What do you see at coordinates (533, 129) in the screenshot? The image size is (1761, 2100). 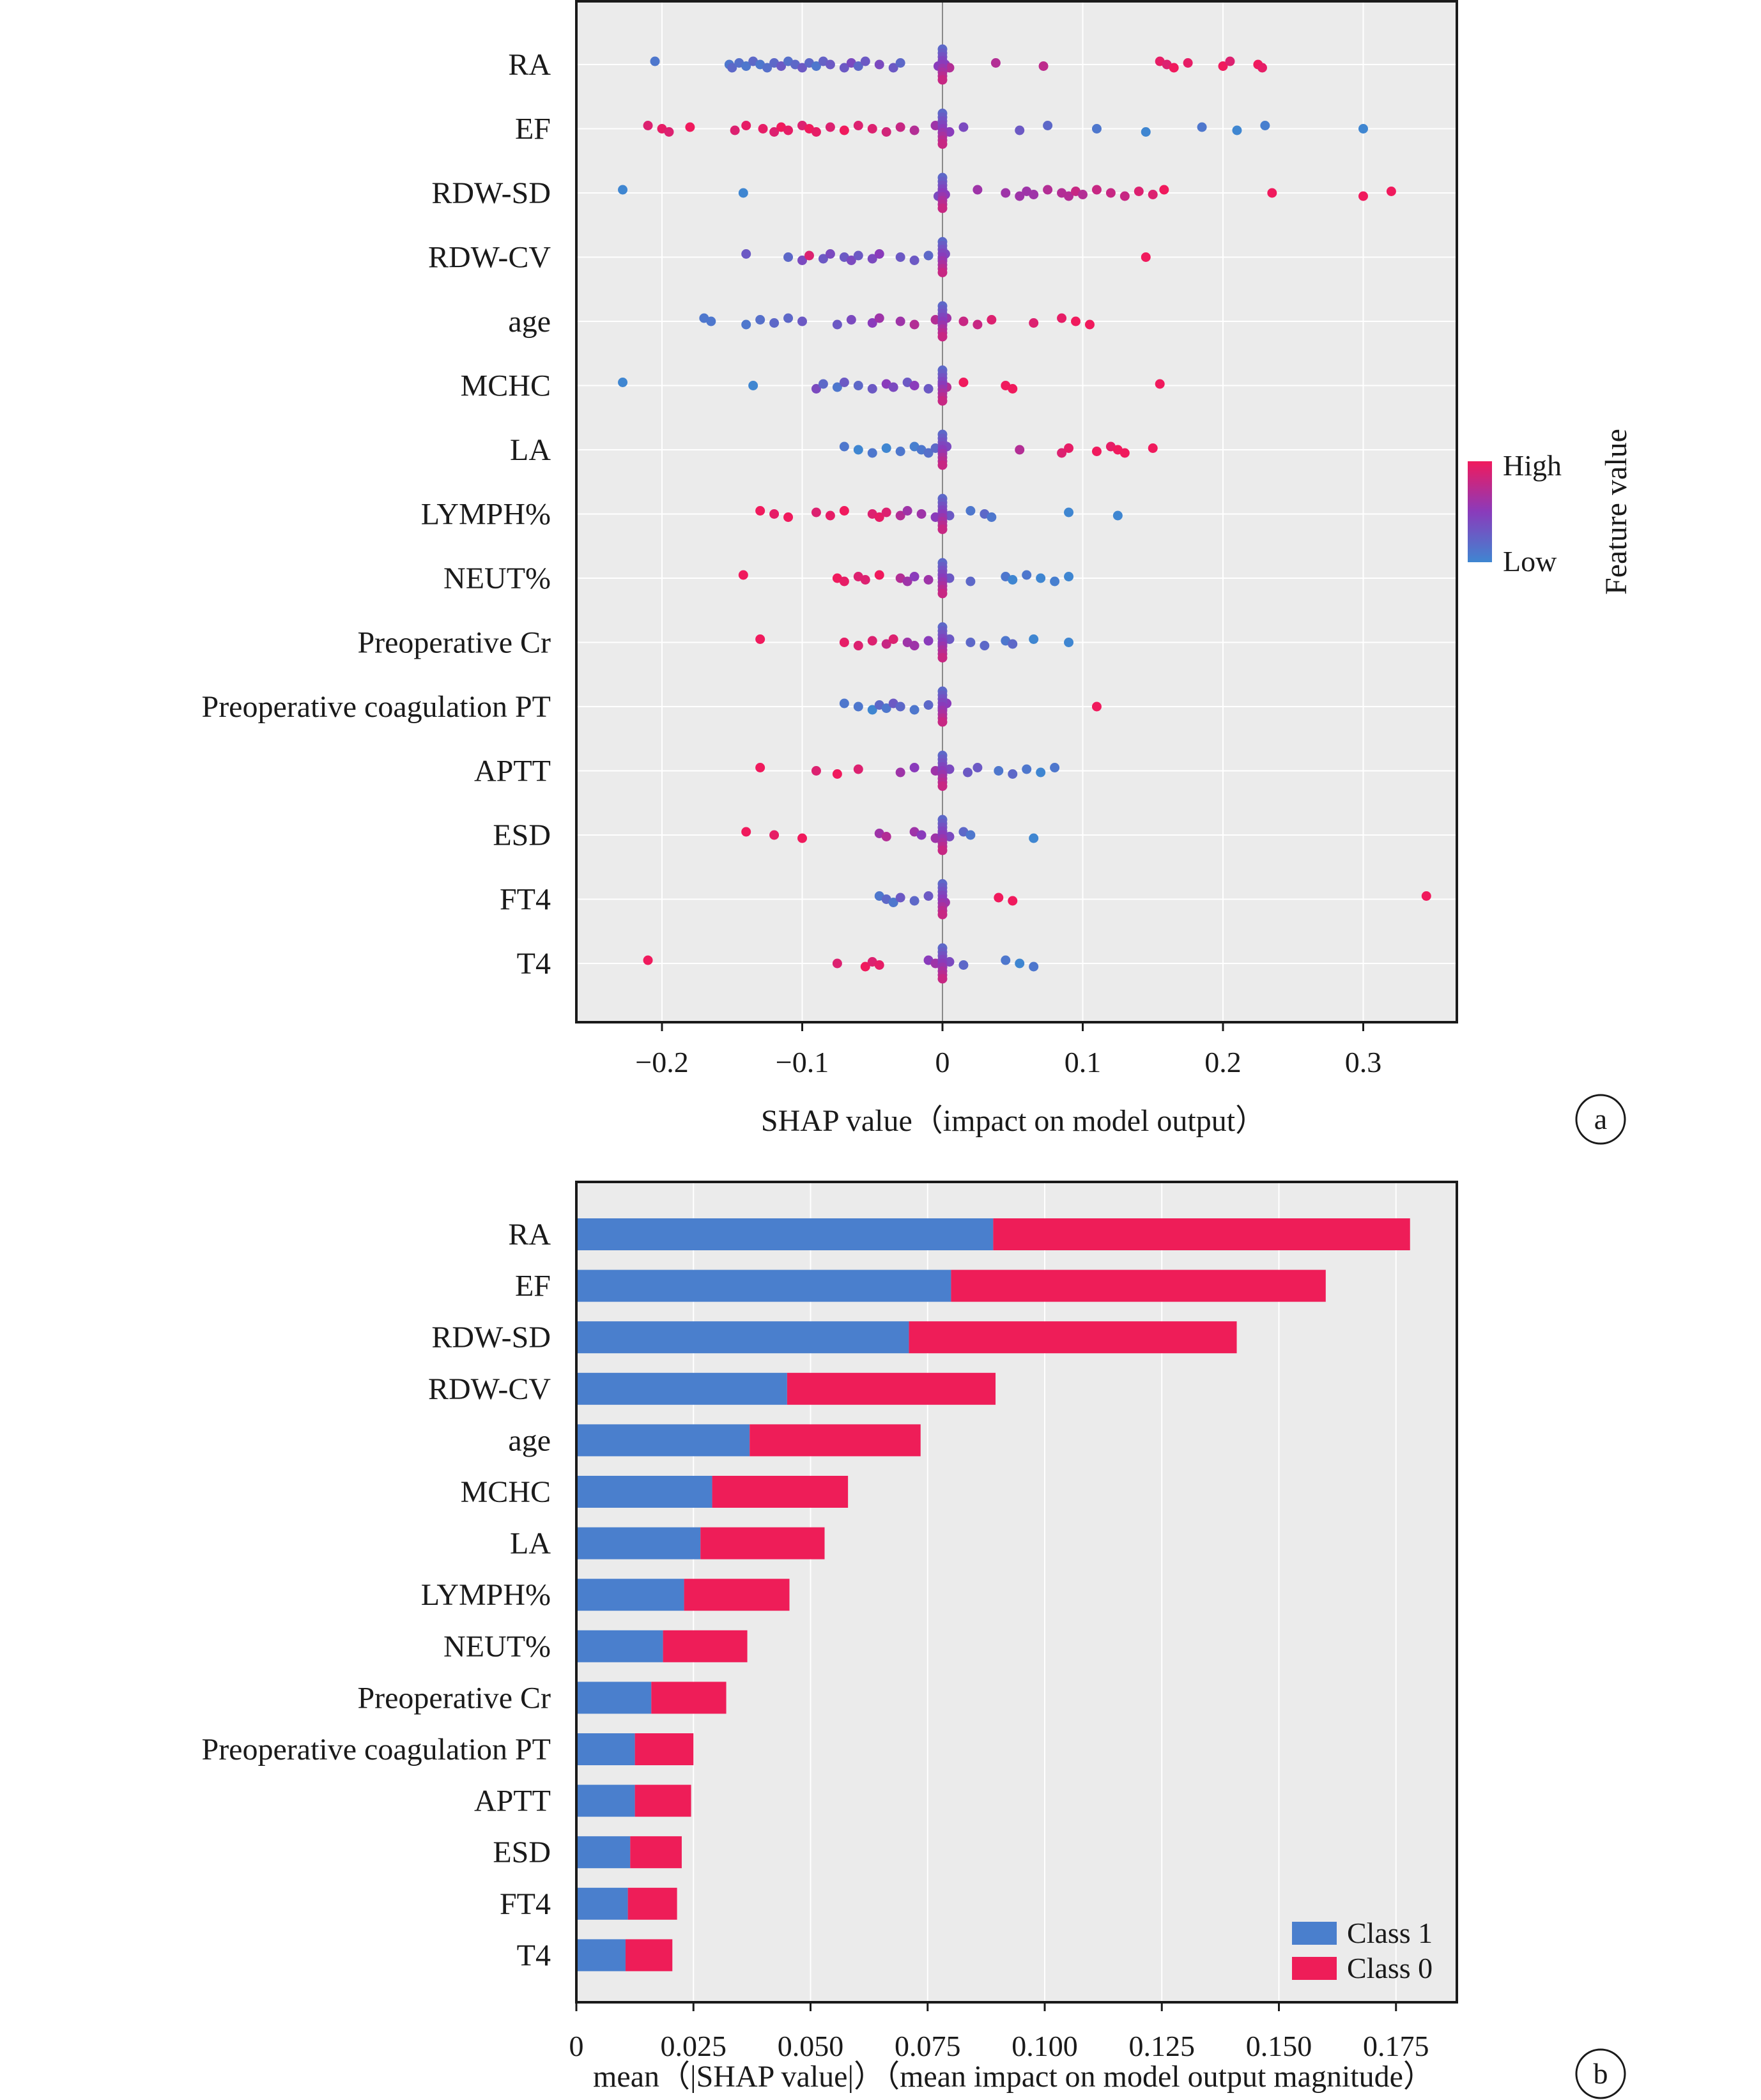 I see `panel-a-feature-label: EF` at bounding box center [533, 129].